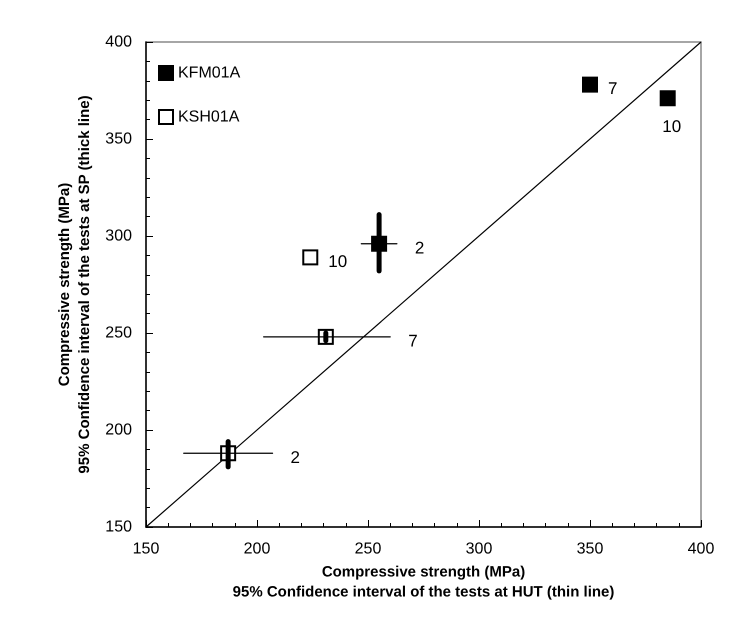 The image size is (749, 644). Describe the element at coordinates (423, 581) in the screenshot. I see `x-axis-title: Compressive strength (MPa) 95% Confidence interval of the tests at HUT (thin line)` at that location.